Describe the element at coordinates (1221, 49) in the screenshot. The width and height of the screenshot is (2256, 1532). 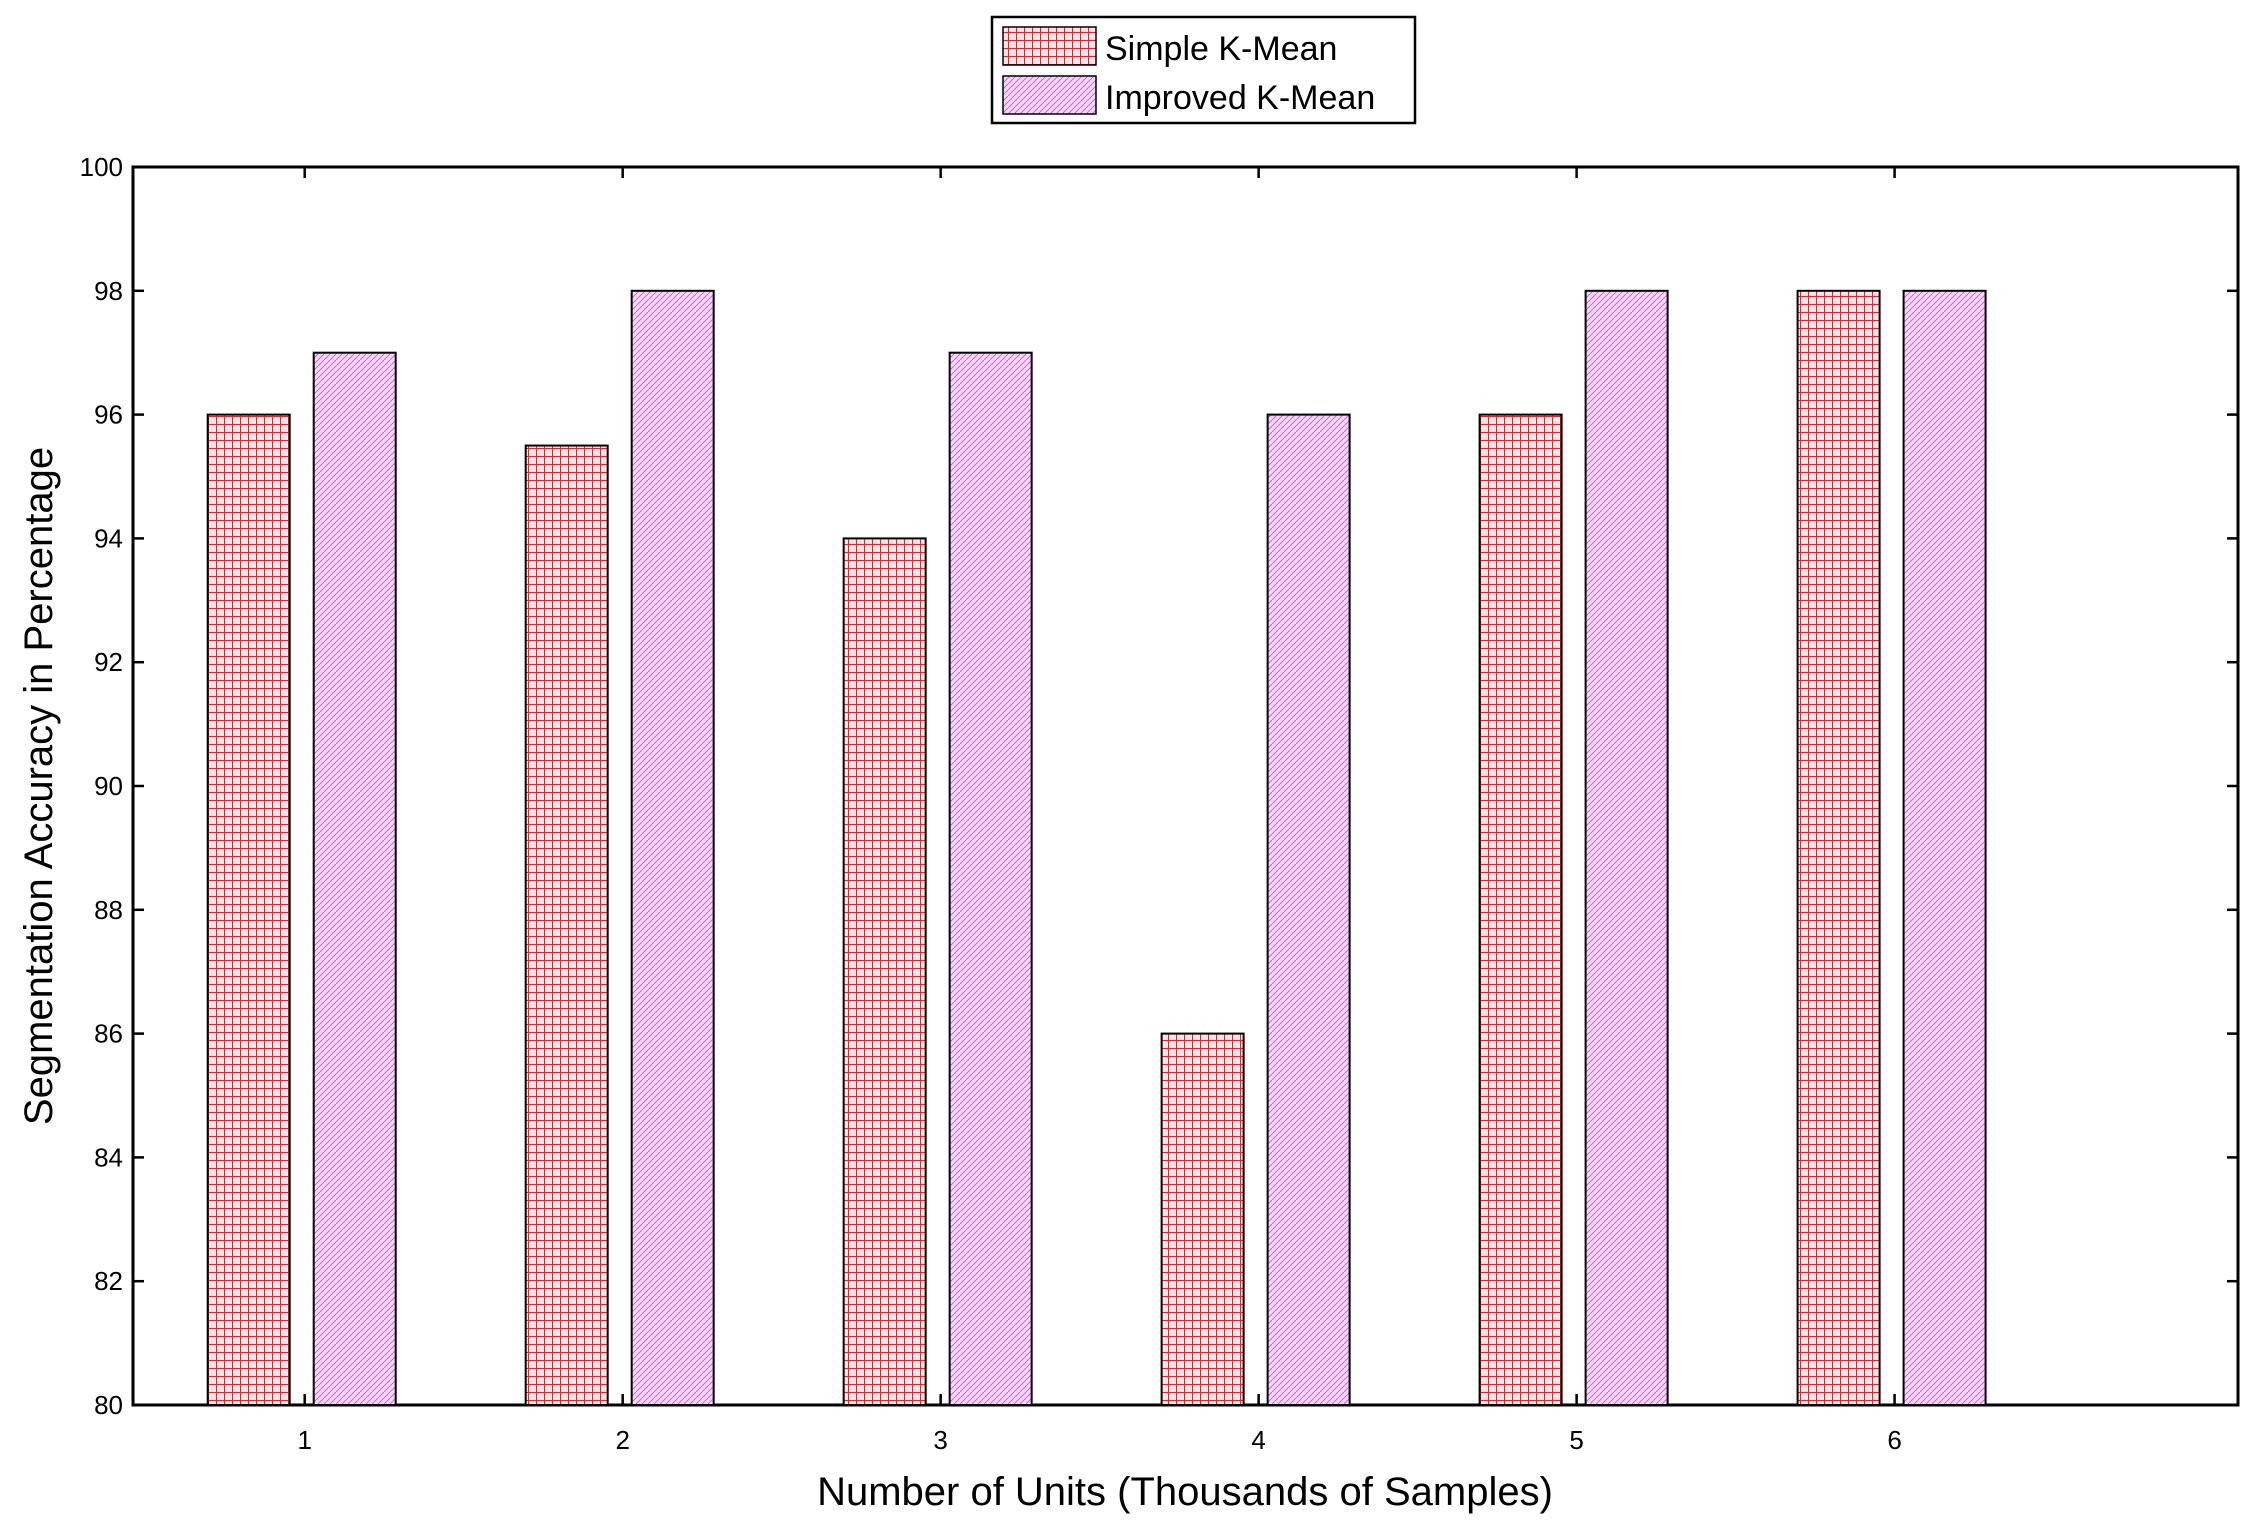
I see `legend-label-simple-k-mean: Simple K-Mean` at that location.